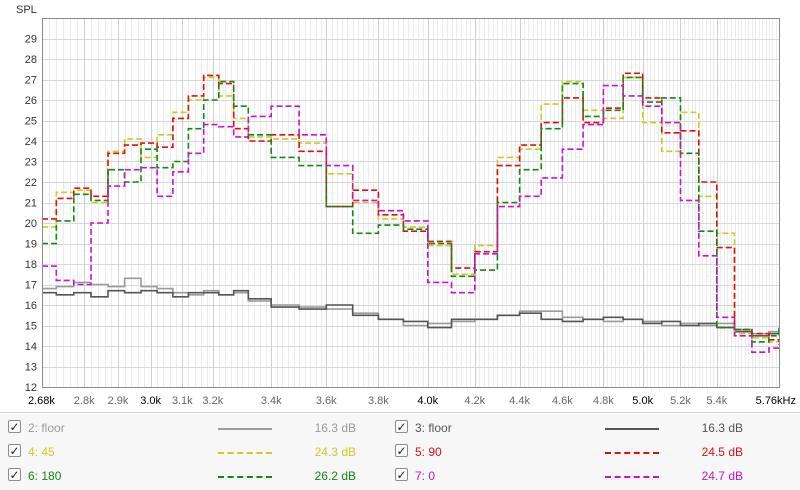 Image resolution: width=800 pixels, height=490 pixels. I want to click on x-tick-label: 3.6k, so click(326, 401).